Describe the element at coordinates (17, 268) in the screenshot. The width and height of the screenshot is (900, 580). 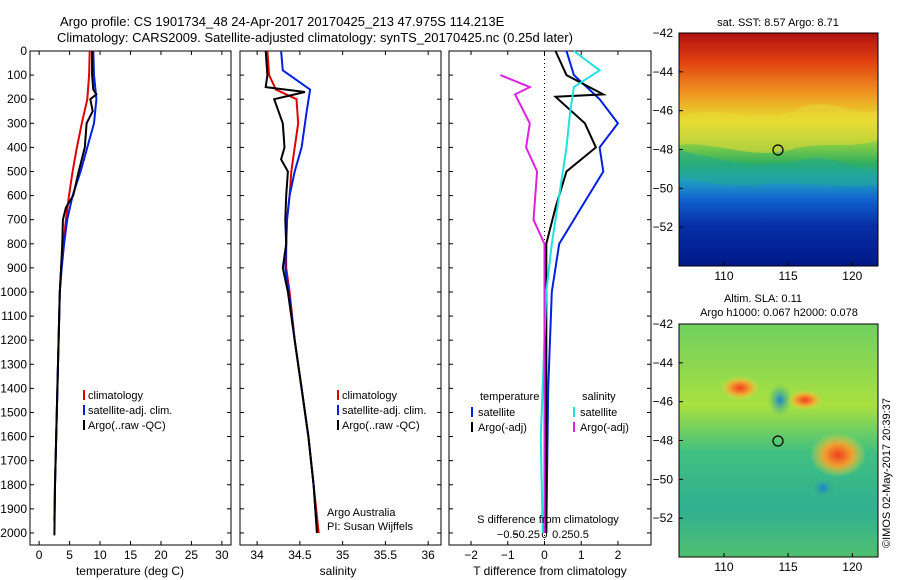
I see `y-tick-label: 900` at that location.